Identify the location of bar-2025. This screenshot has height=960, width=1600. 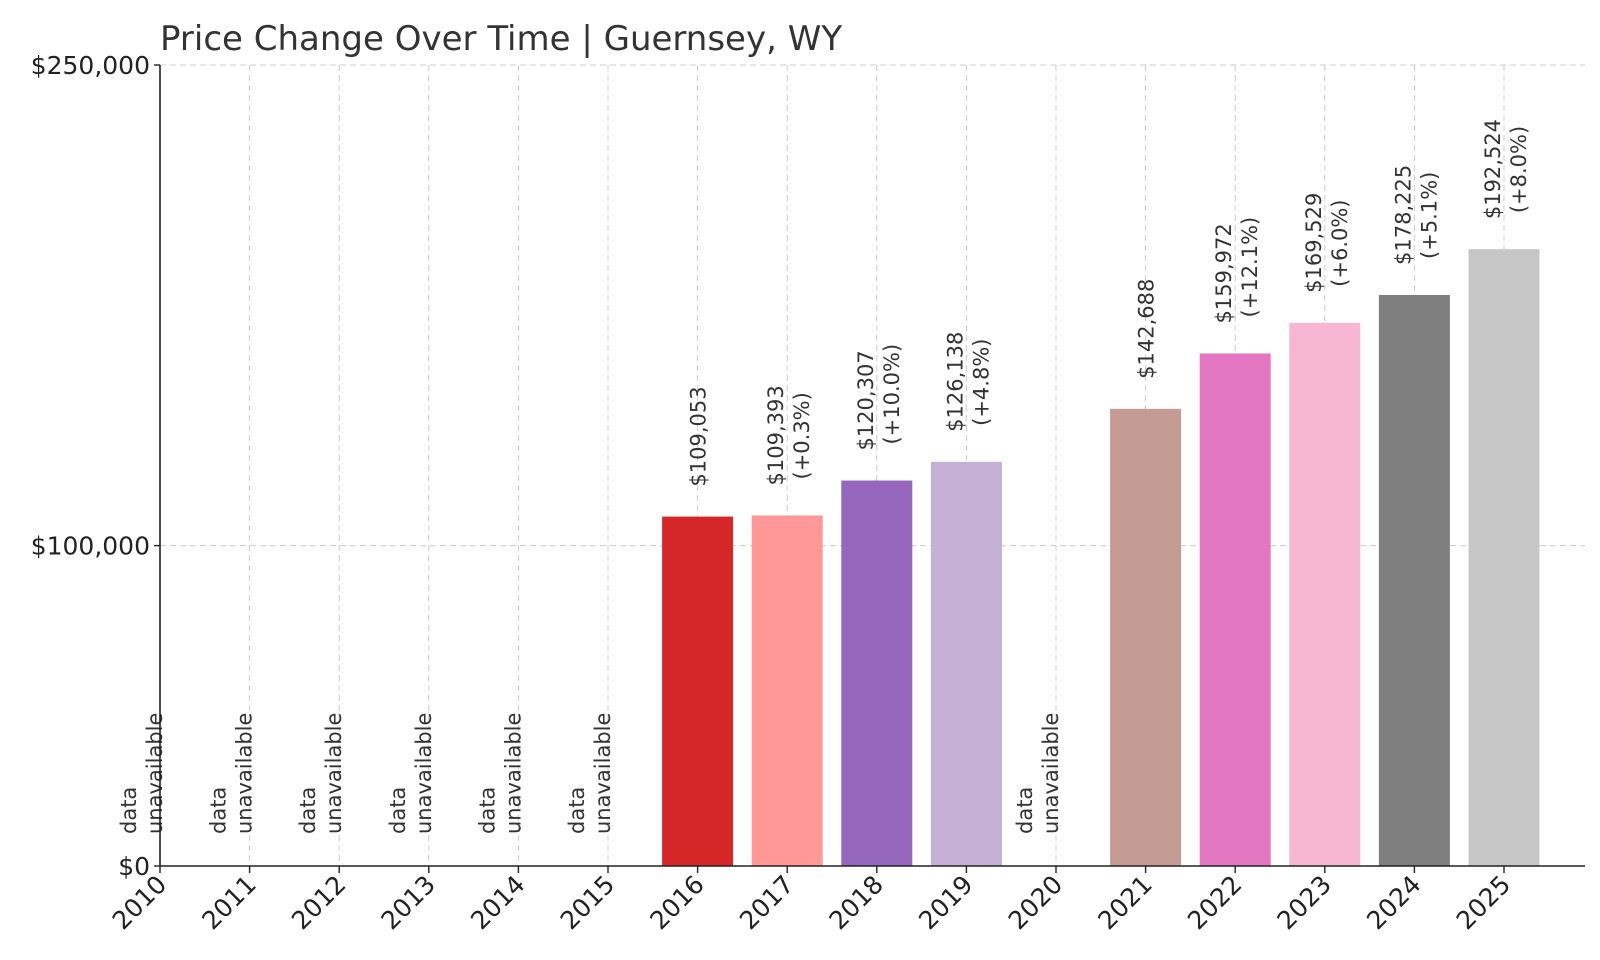
(1504, 558).